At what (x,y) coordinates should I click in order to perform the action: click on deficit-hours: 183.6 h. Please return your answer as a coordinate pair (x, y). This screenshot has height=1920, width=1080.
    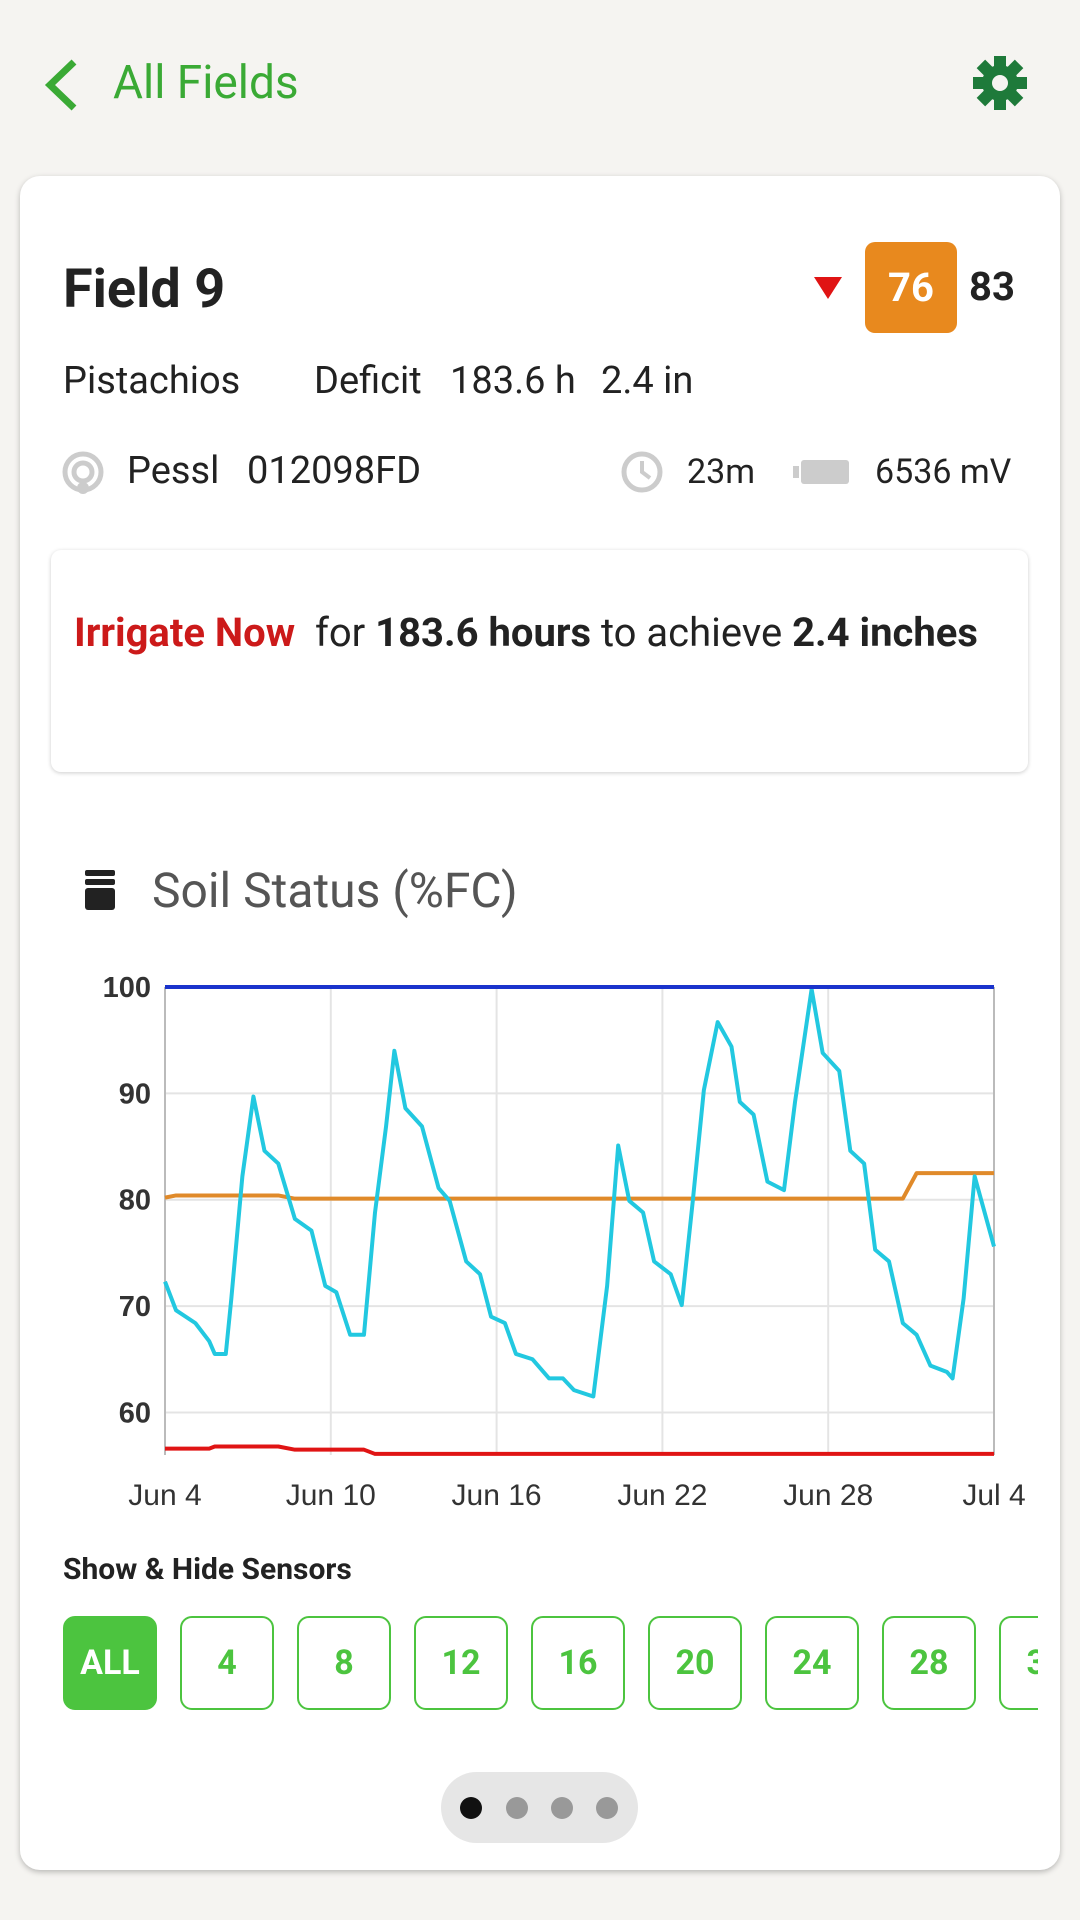
    Looking at the image, I should click on (513, 381).